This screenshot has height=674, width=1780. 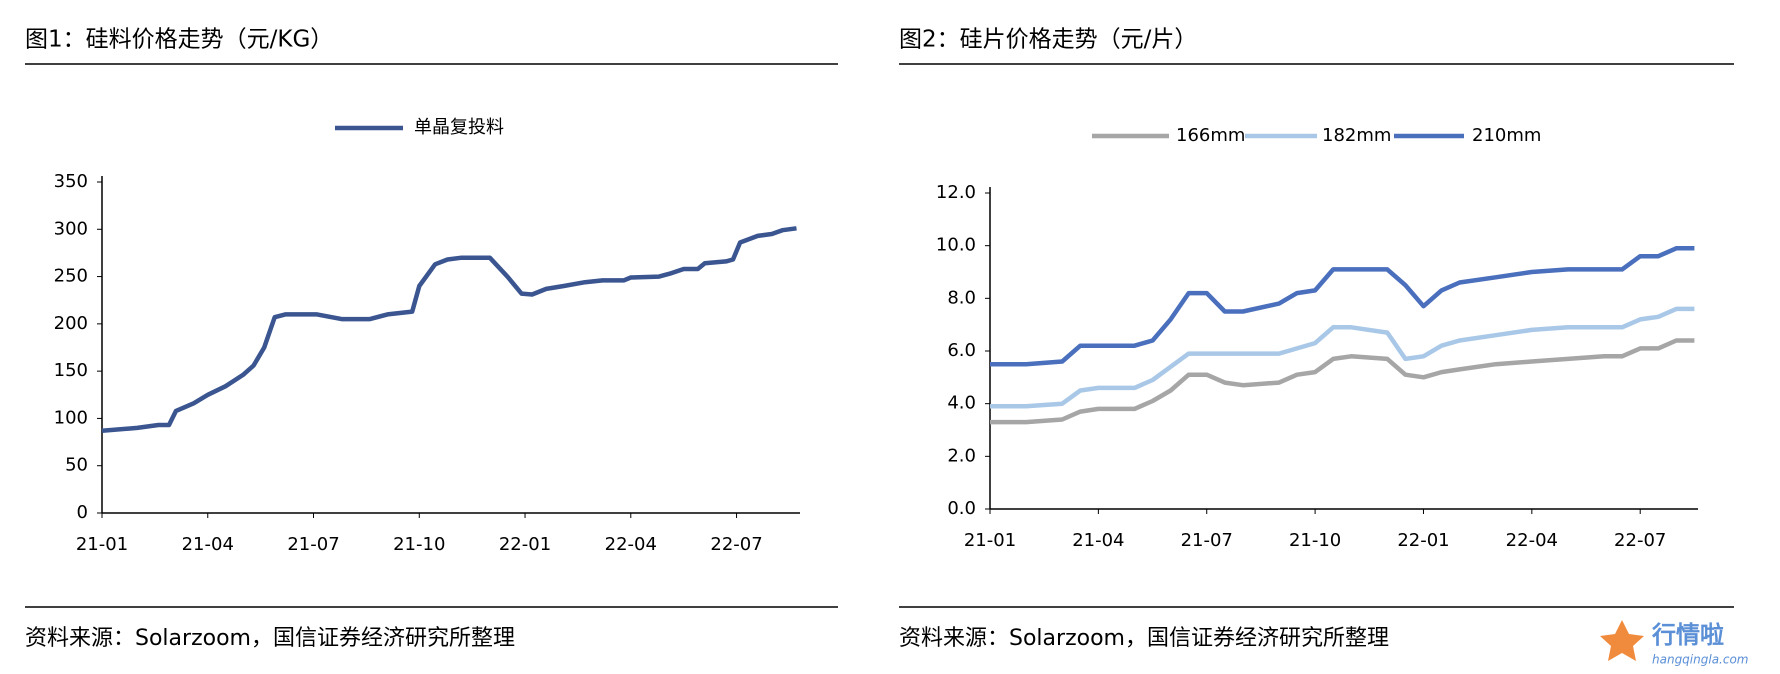 What do you see at coordinates (71, 228) in the screenshot?
I see `y-tick-label: 300` at bounding box center [71, 228].